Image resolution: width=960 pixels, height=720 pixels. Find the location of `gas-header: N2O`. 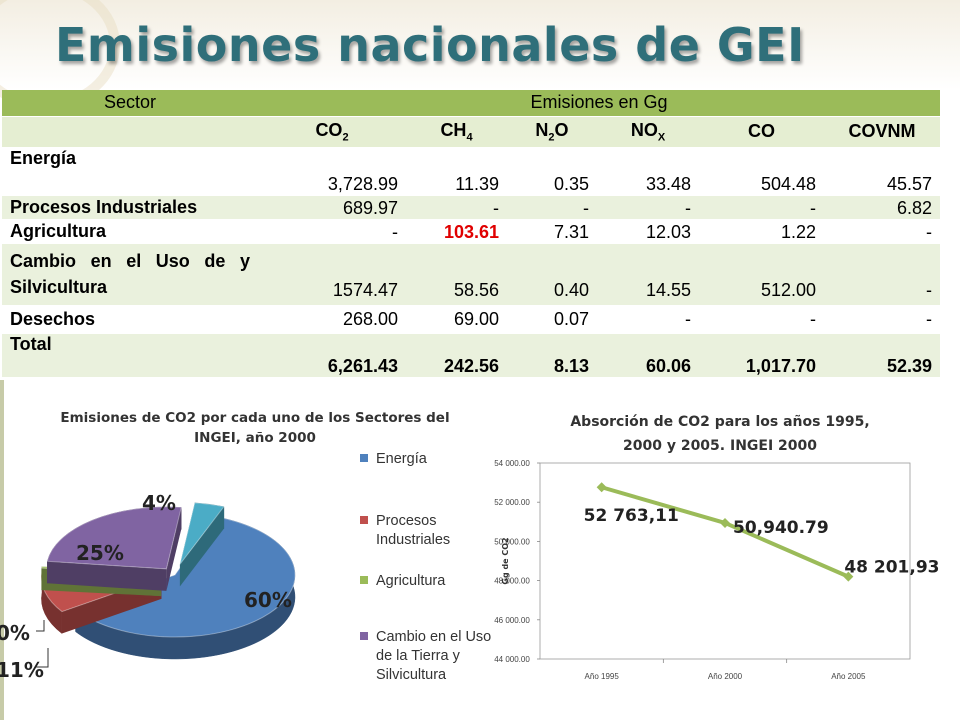

gas-header: N2O is located at coordinates (552, 132).